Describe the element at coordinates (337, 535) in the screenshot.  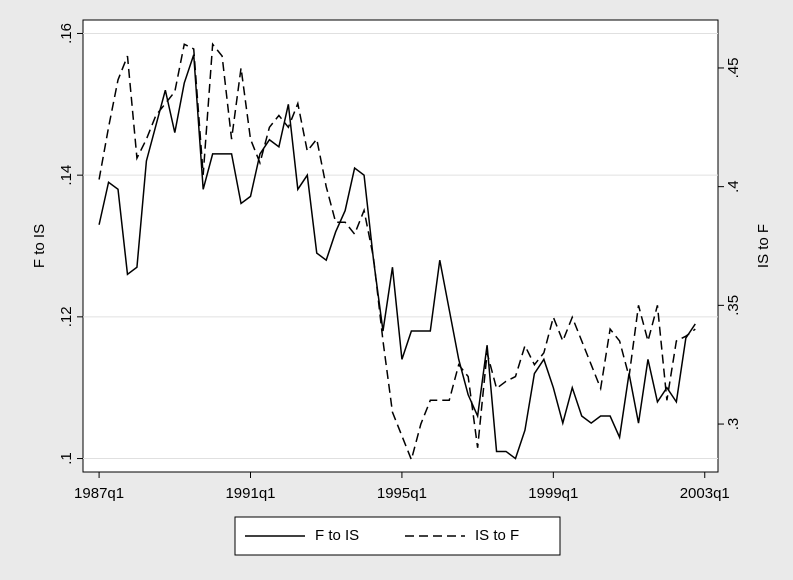
I see `legend-label: F to IS` at that location.